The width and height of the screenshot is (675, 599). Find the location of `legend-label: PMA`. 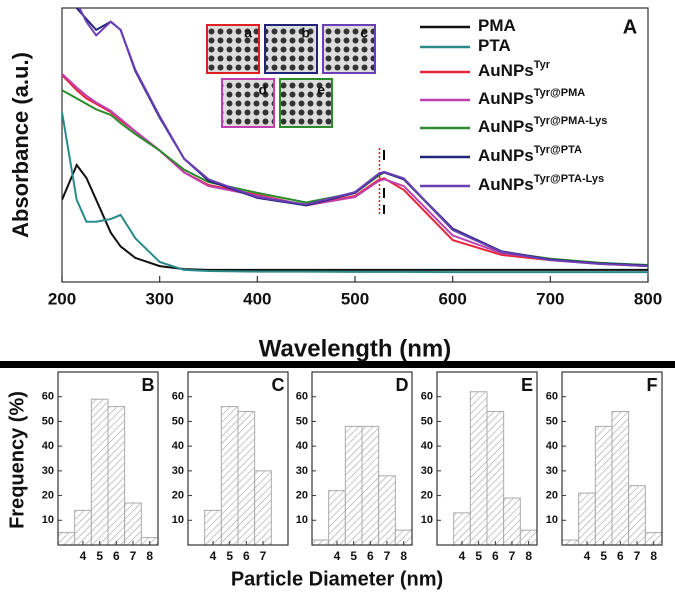

legend-label: PMA is located at coordinates (497, 25).